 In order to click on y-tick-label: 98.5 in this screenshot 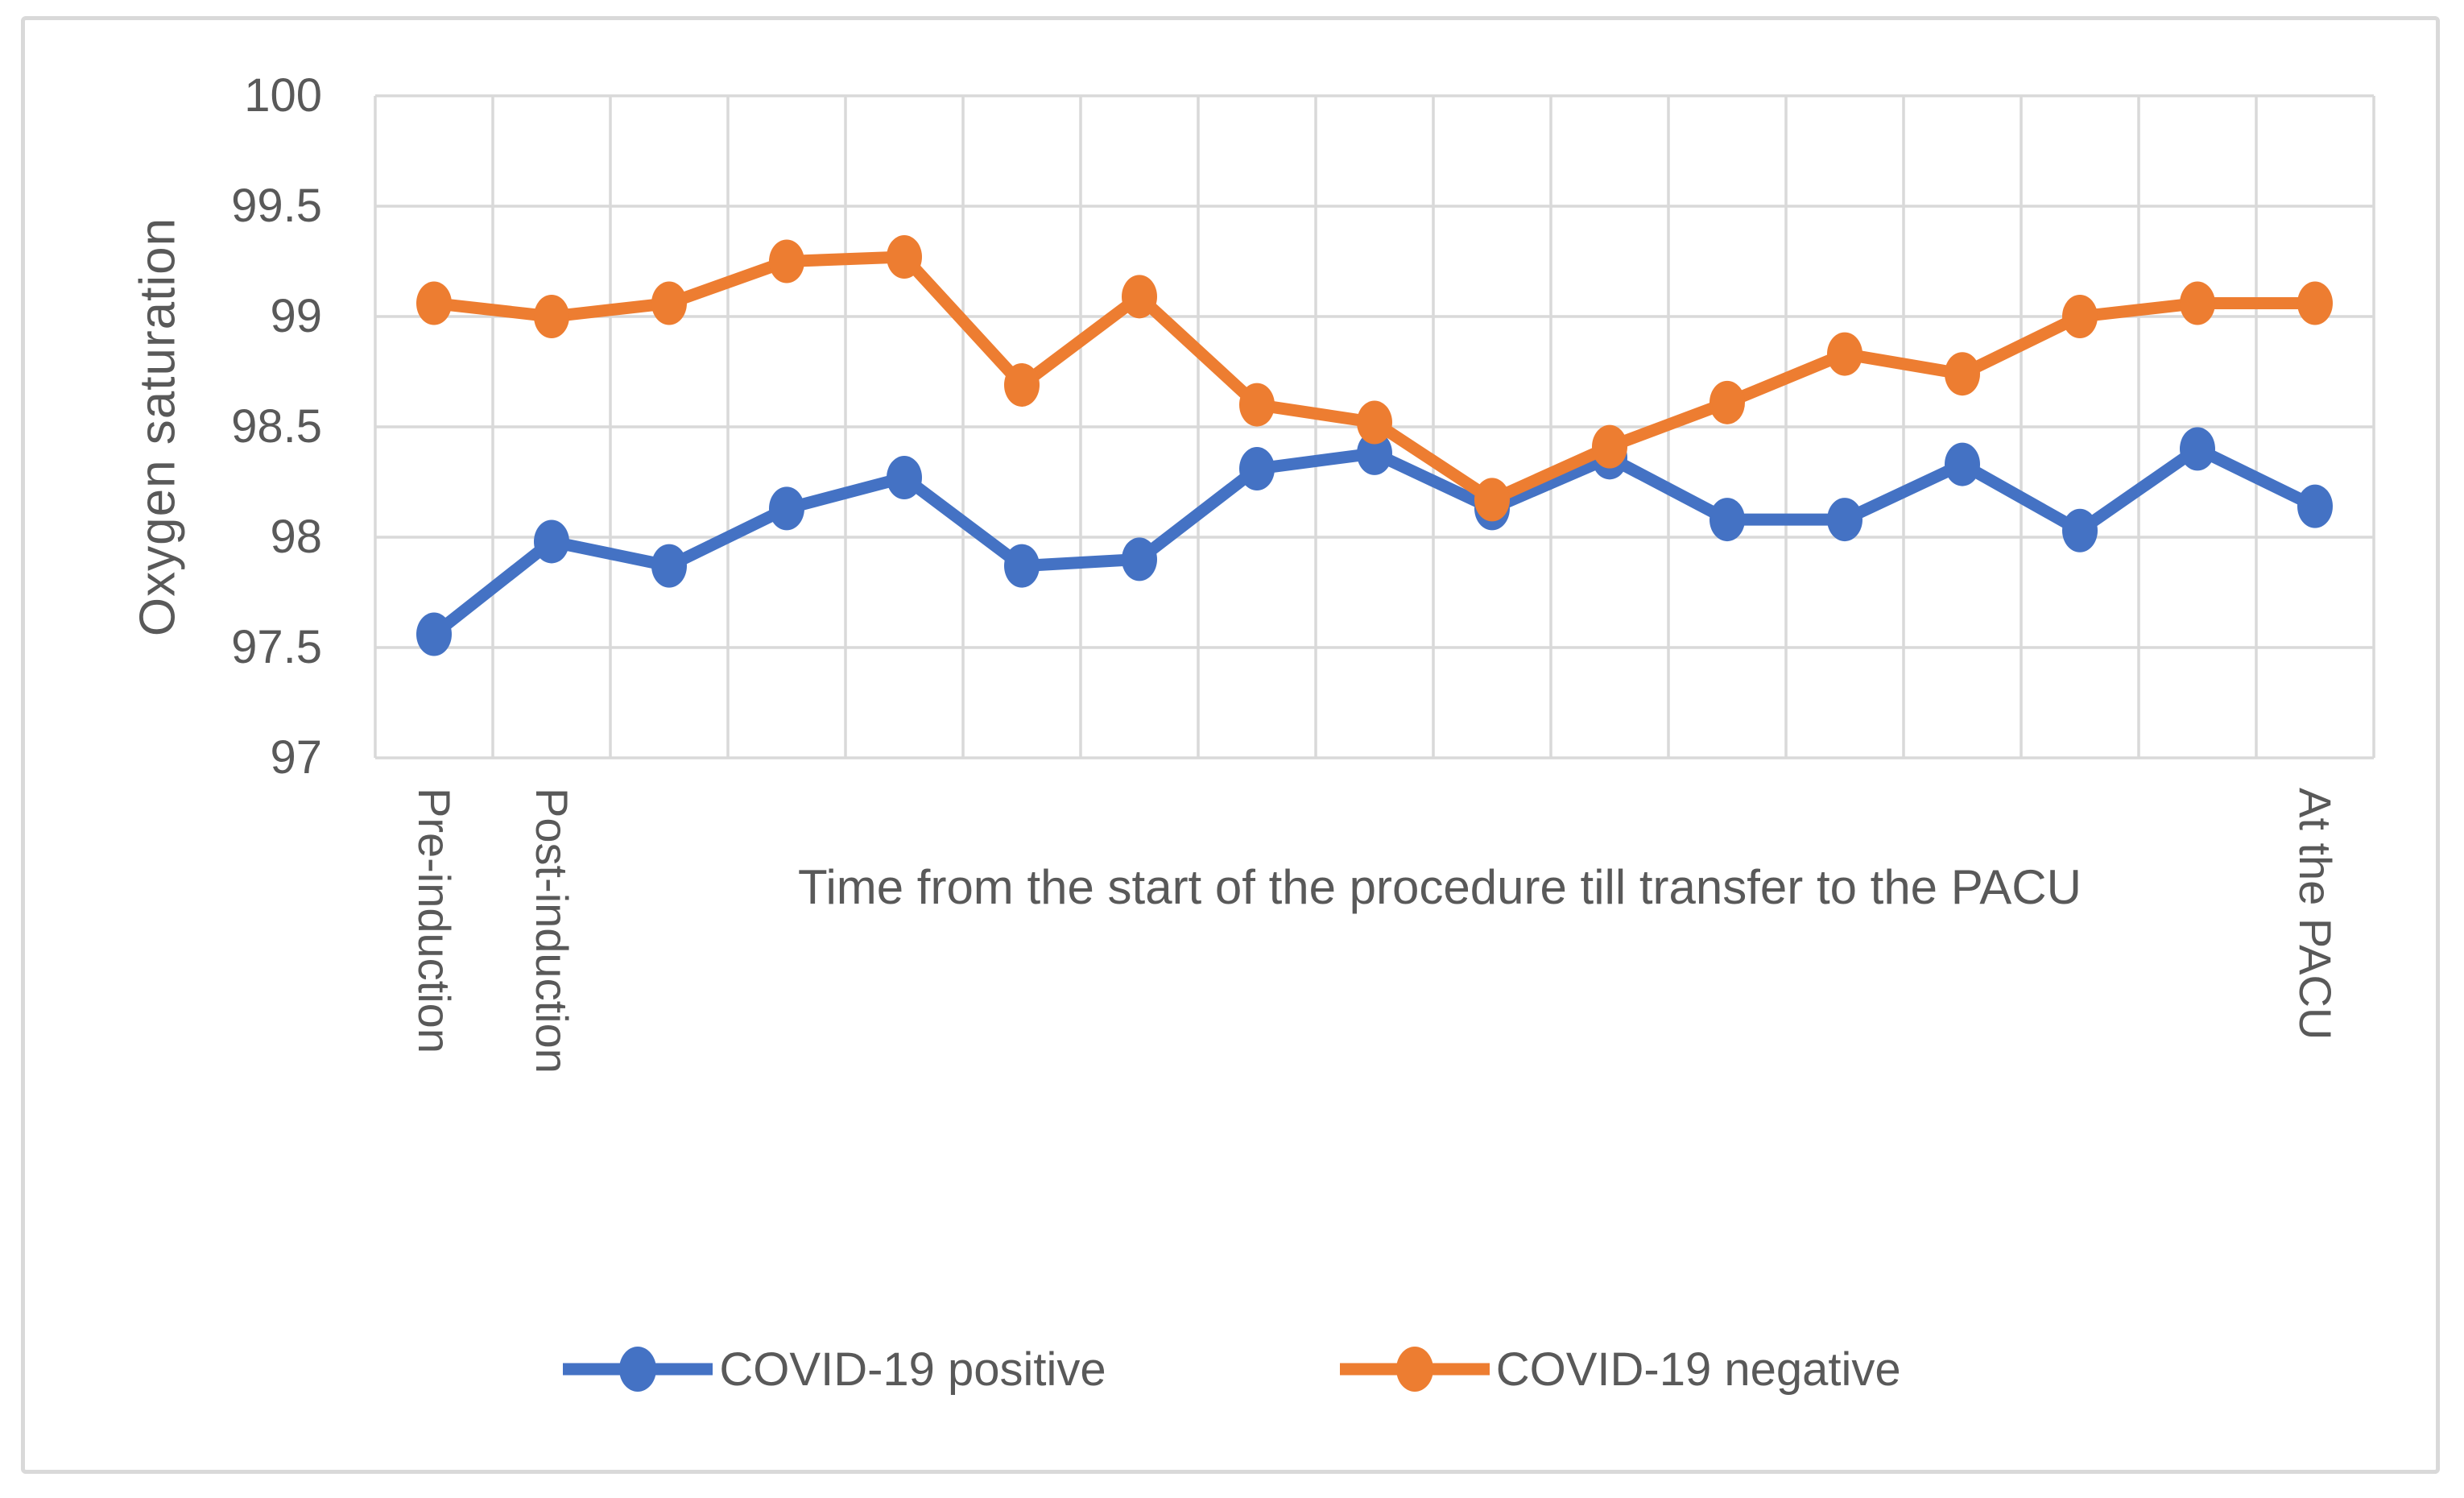, I will do `click(276, 427)`.